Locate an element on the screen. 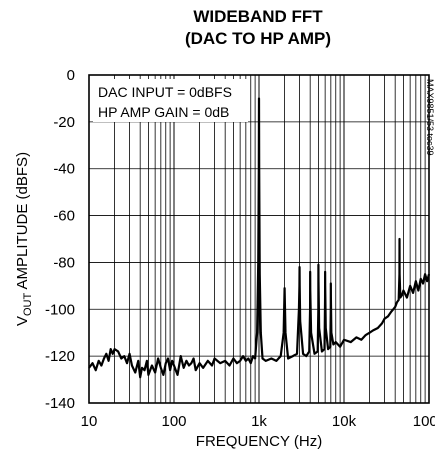 The image size is (435, 459). x-tick-label: 1k is located at coordinates (259, 421).